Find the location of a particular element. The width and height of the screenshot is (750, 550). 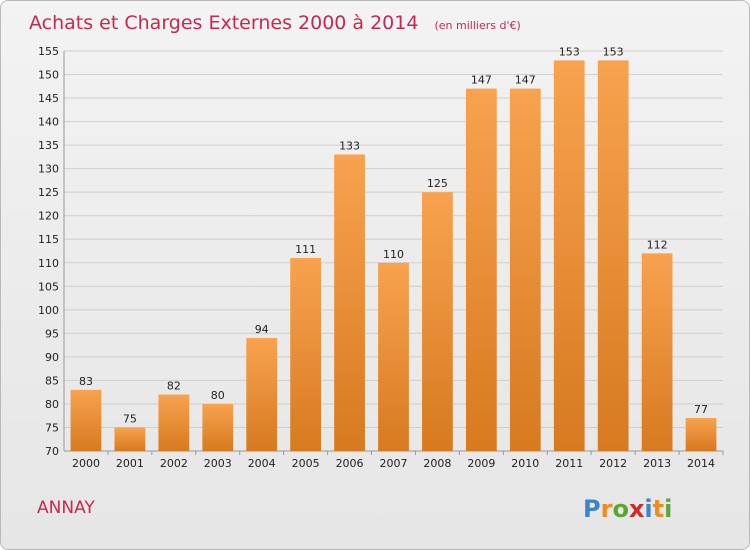

value-label-2003: 80 is located at coordinates (218, 395).